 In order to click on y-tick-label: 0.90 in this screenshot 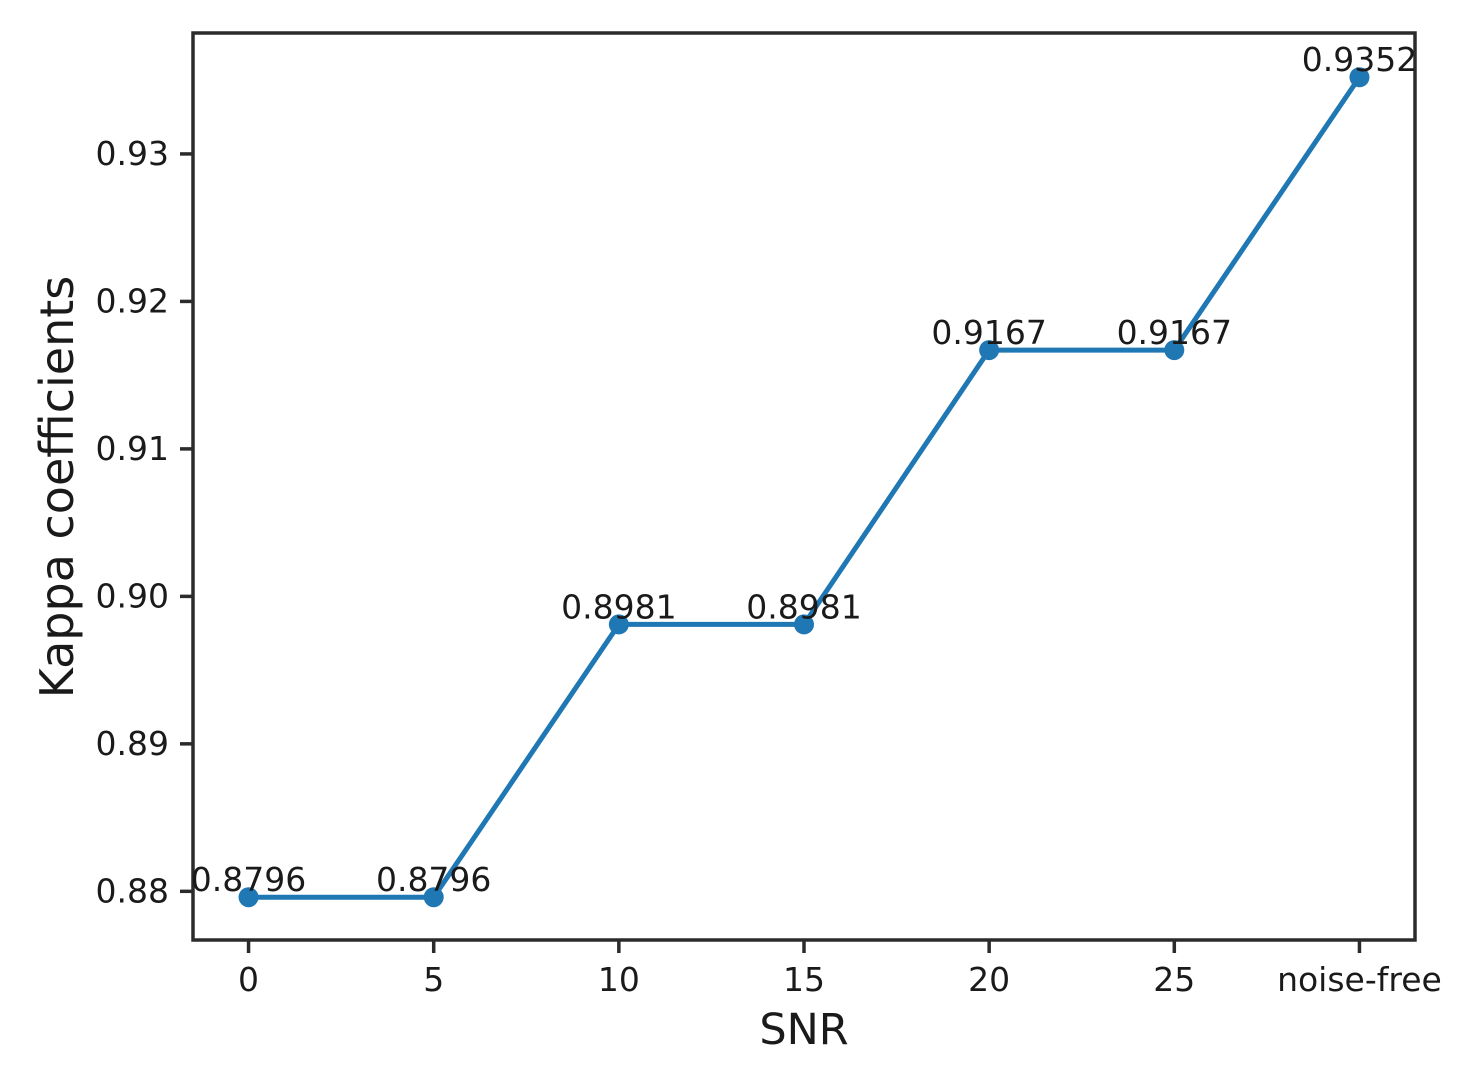, I will do `click(132, 595)`.